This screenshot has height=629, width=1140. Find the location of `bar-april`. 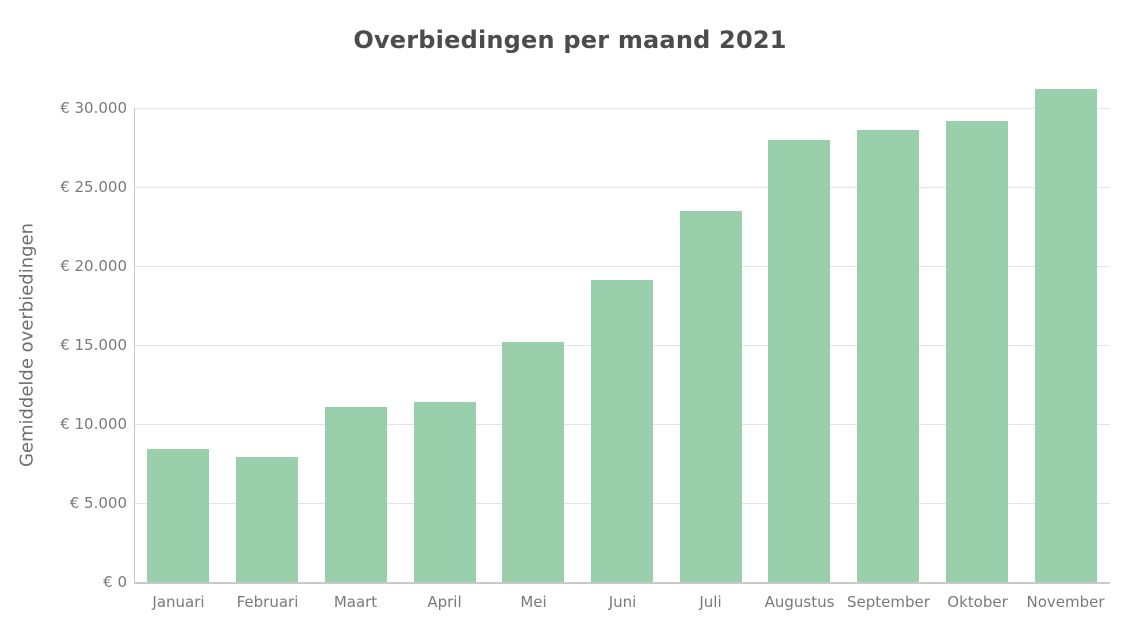

bar-april is located at coordinates (445, 492).